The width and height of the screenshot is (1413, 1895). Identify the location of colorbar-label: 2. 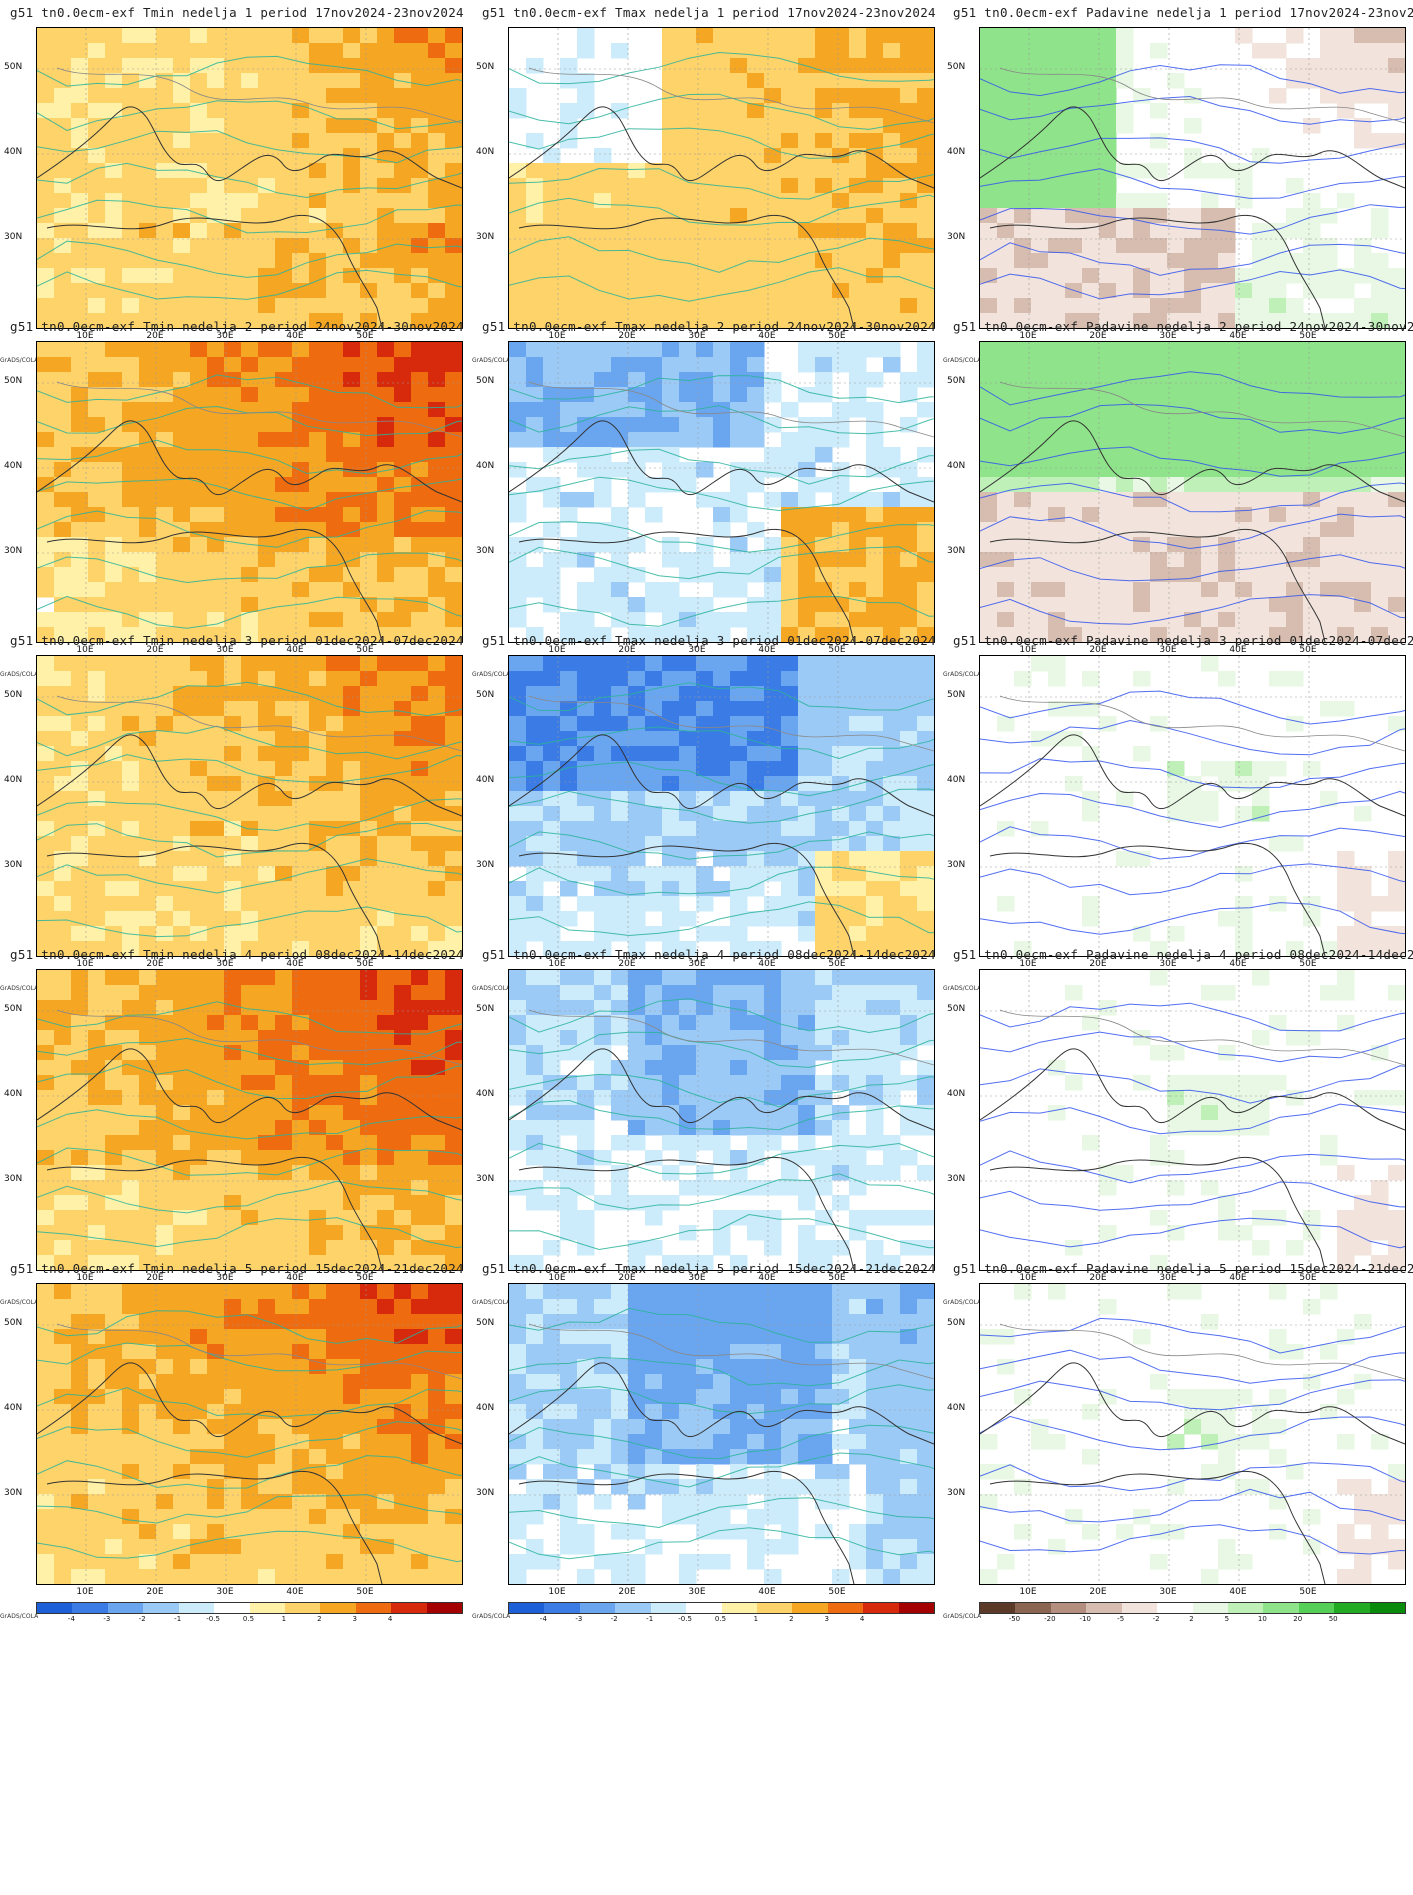
(319, 1619).